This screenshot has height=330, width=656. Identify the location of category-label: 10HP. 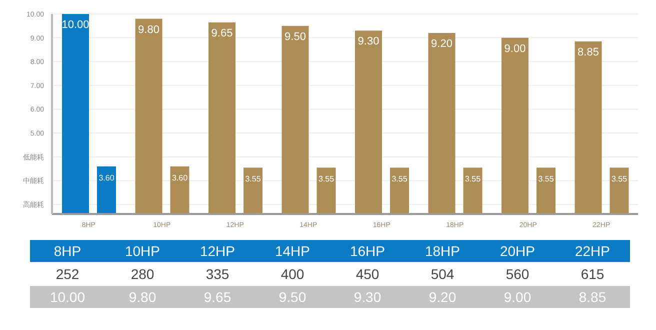
(142, 251).